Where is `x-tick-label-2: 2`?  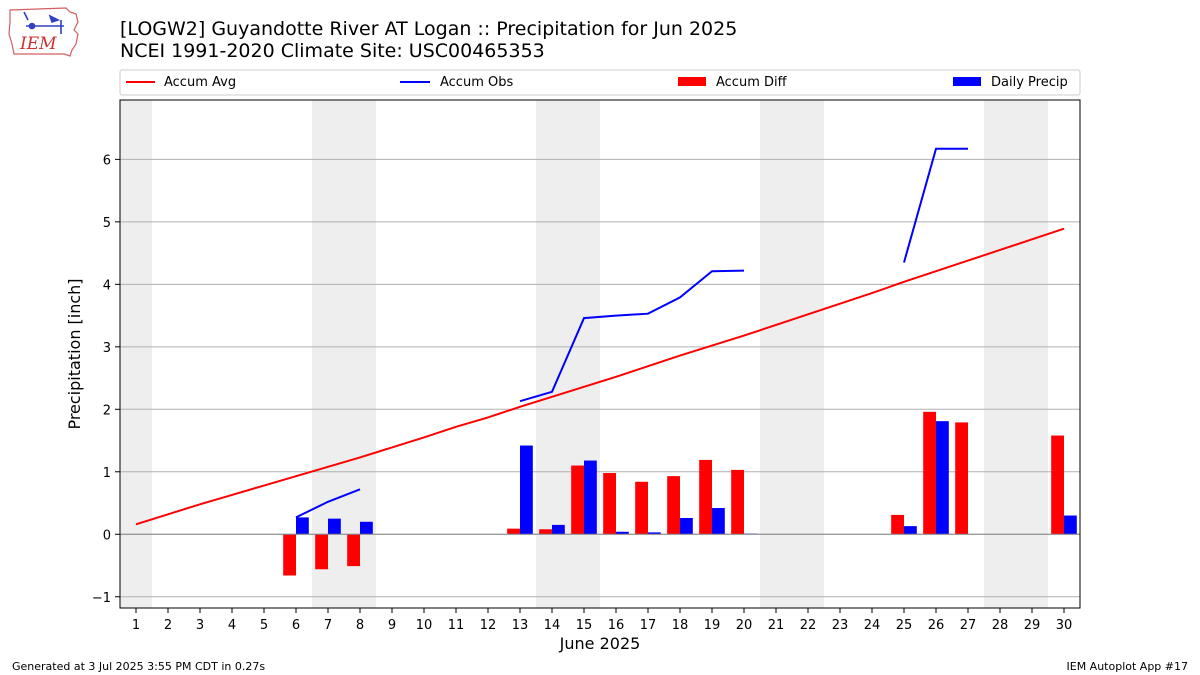 x-tick-label-2: 2 is located at coordinates (168, 625).